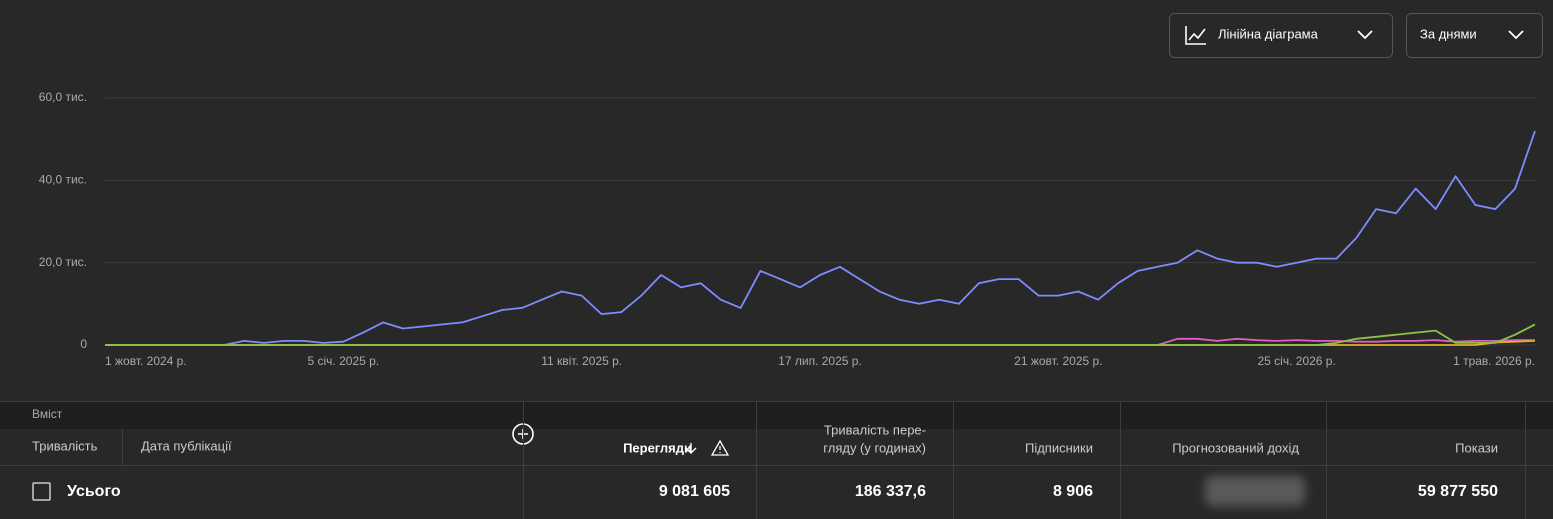 The height and width of the screenshot is (519, 1553). What do you see at coordinates (874, 447) in the screenshot?
I see `column-header: гляду (у годинах)` at bounding box center [874, 447].